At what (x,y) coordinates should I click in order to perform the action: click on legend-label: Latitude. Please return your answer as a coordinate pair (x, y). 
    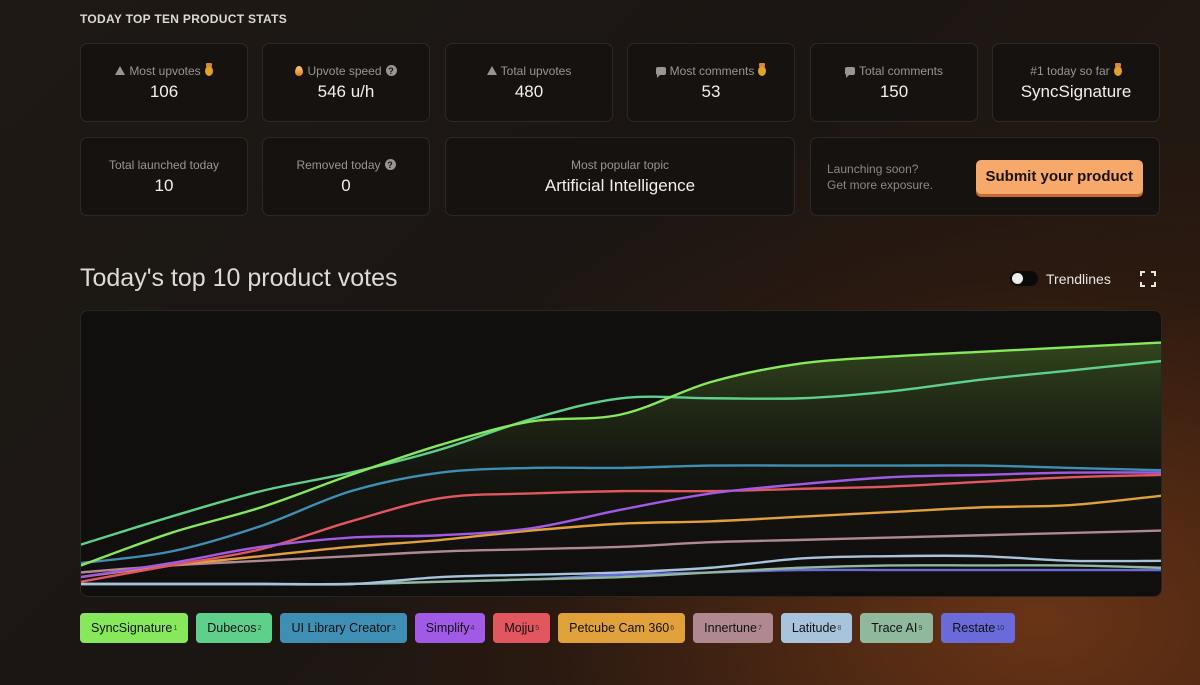
    Looking at the image, I should click on (814, 628).